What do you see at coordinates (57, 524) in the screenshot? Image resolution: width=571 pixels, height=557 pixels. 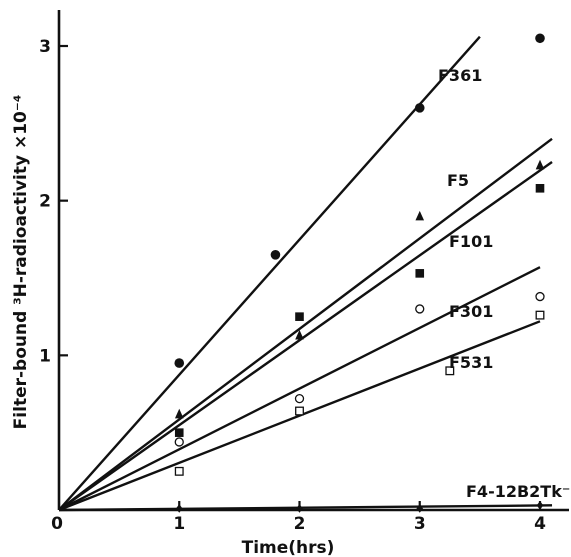 I see `x-tick-label: 0` at bounding box center [57, 524].